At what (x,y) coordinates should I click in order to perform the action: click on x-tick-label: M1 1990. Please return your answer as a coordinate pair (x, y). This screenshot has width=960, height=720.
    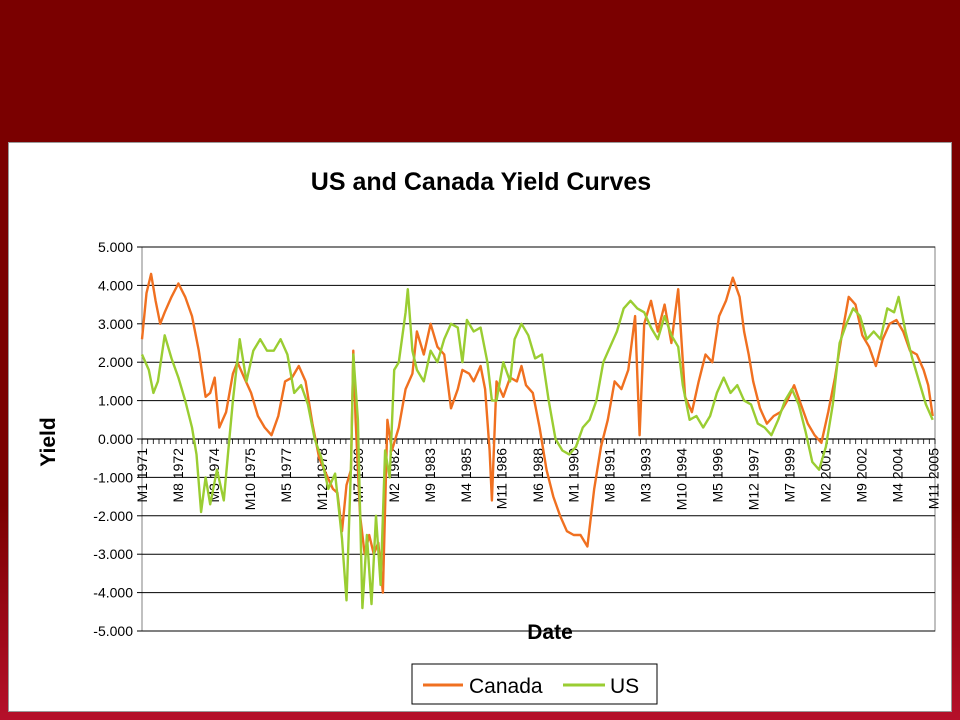
    Looking at the image, I should click on (574, 475).